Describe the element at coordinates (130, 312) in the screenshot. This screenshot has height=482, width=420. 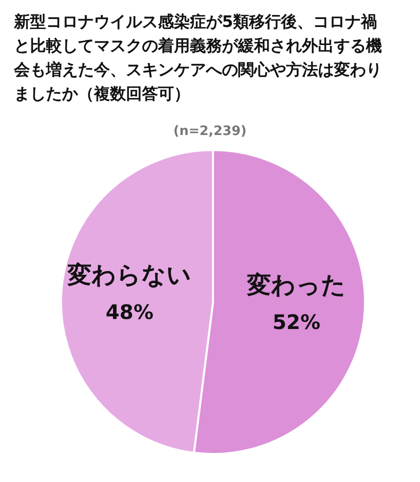
I see `data-label: 48%` at that location.